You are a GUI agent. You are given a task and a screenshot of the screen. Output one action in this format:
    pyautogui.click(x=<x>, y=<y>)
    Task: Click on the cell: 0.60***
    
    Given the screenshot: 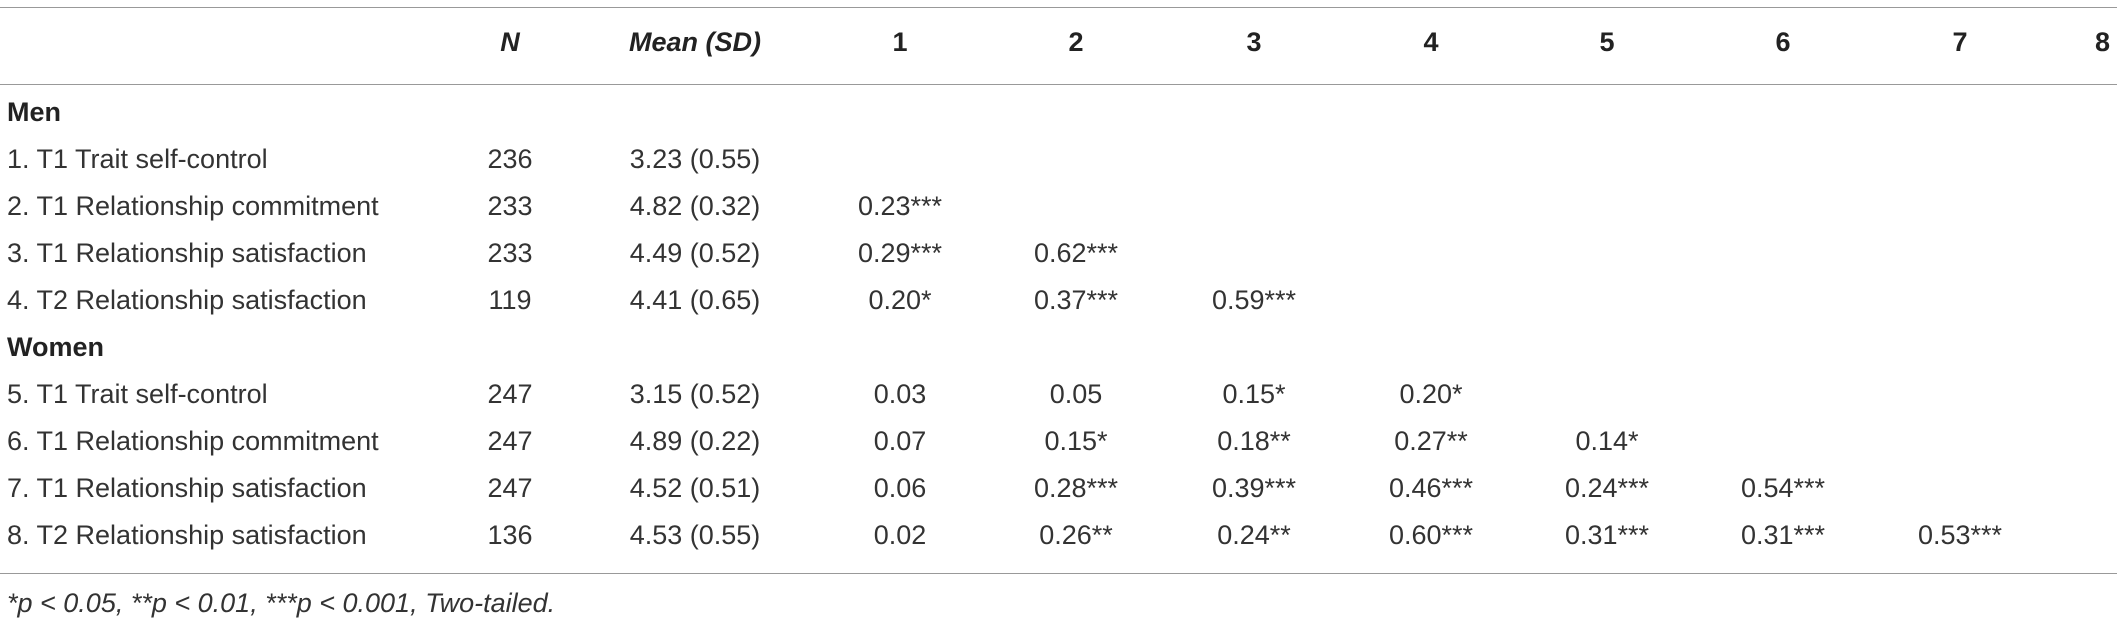 What is the action you would take?
    pyautogui.click(x=1431, y=535)
    